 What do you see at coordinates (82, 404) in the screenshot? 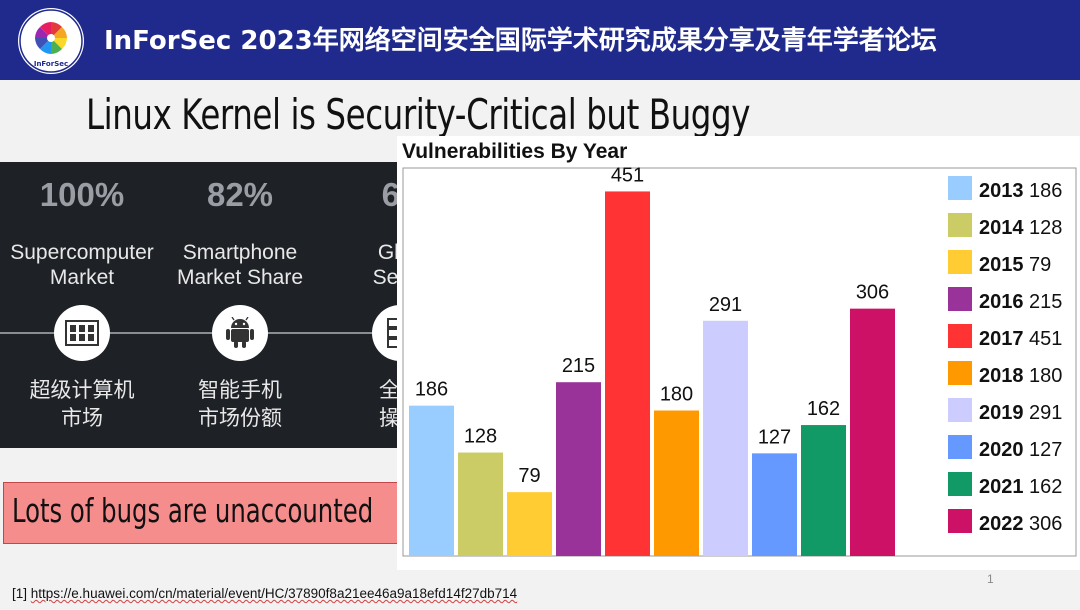
I see `stat-label-cn: 超级计算机 市场` at bounding box center [82, 404].